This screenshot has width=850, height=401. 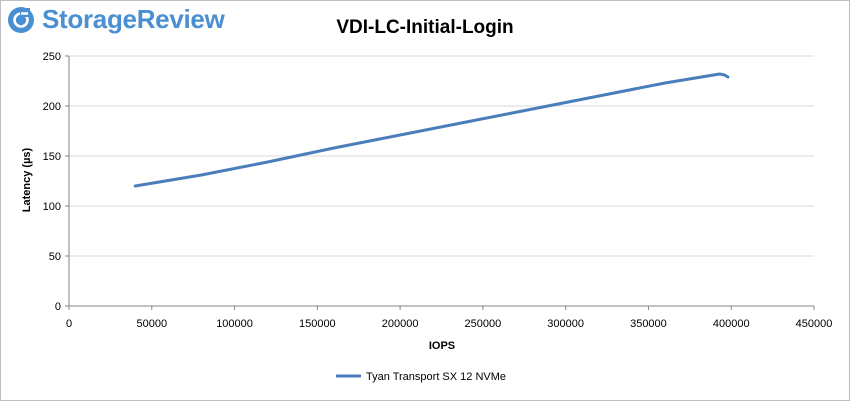 What do you see at coordinates (648, 324) in the screenshot?
I see `x-tick-label: 350000` at bounding box center [648, 324].